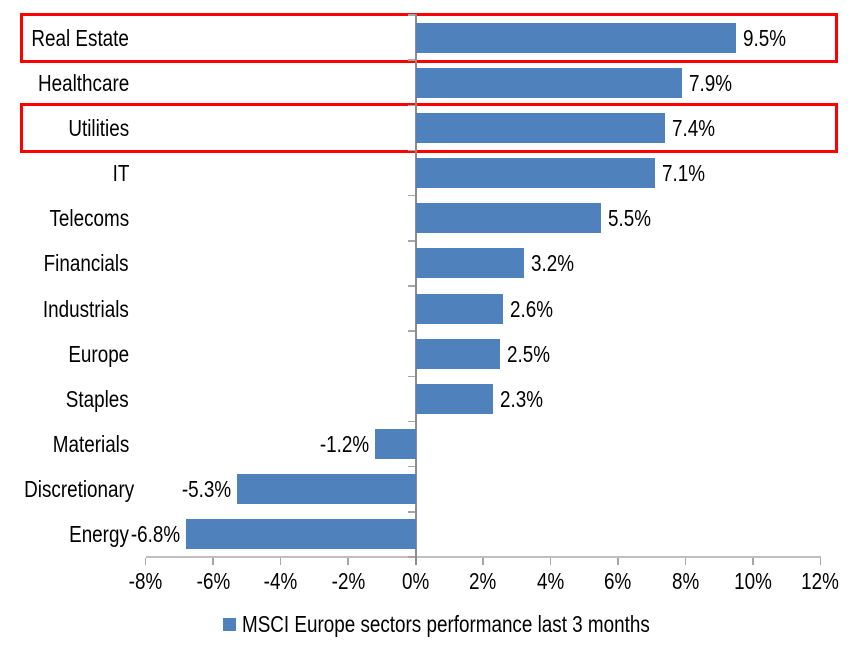 The image size is (852, 651). What do you see at coordinates (83, 82) in the screenshot?
I see `category-label: Healthcare` at bounding box center [83, 82].